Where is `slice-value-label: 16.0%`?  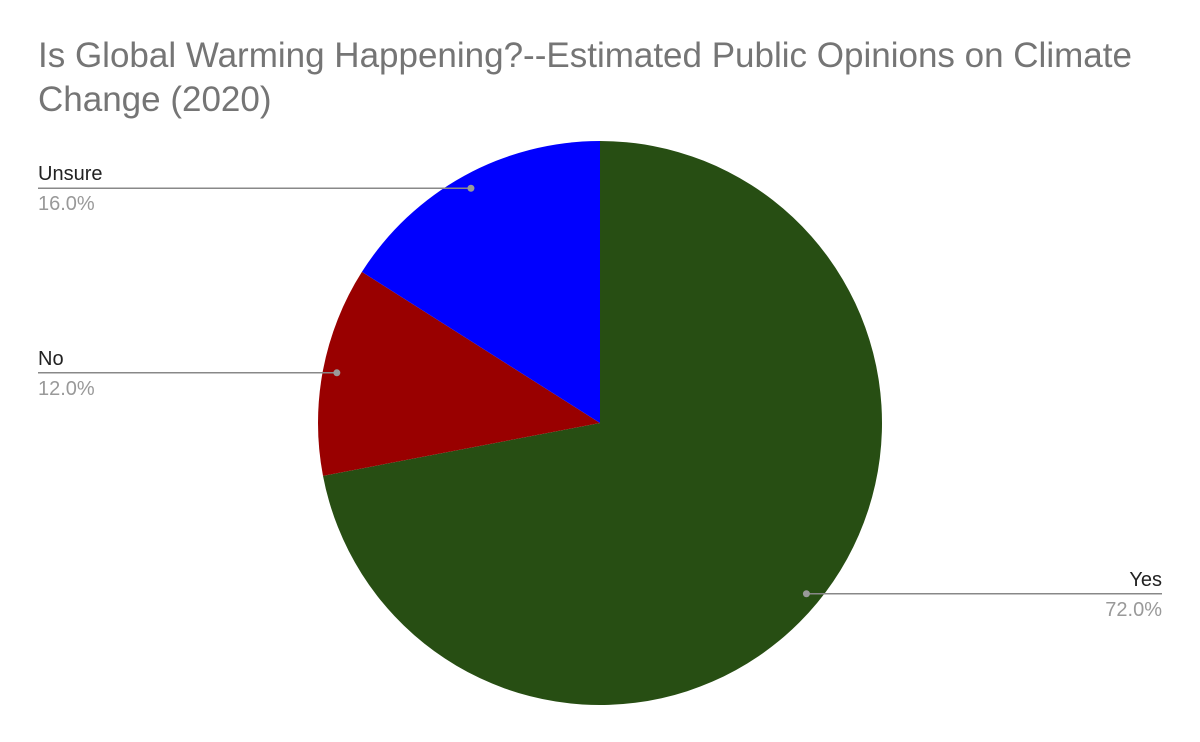
slice-value-label: 16.0% is located at coordinates (66, 204).